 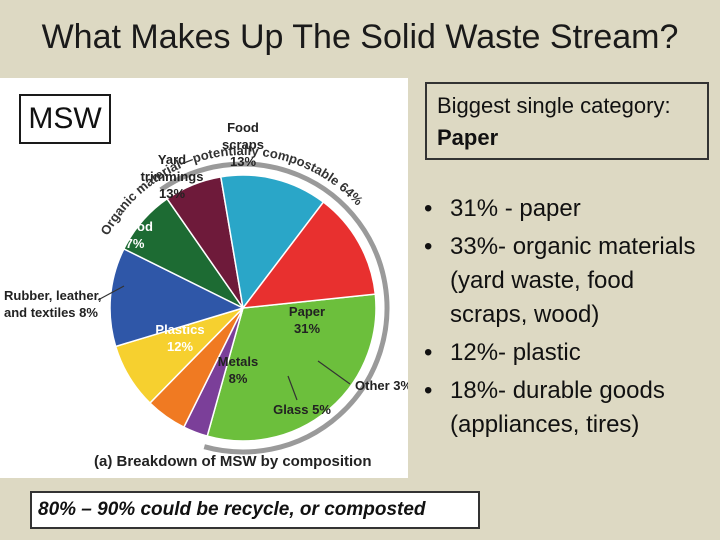 I want to click on slice-label: Paper 31%, so click(x=307, y=320).